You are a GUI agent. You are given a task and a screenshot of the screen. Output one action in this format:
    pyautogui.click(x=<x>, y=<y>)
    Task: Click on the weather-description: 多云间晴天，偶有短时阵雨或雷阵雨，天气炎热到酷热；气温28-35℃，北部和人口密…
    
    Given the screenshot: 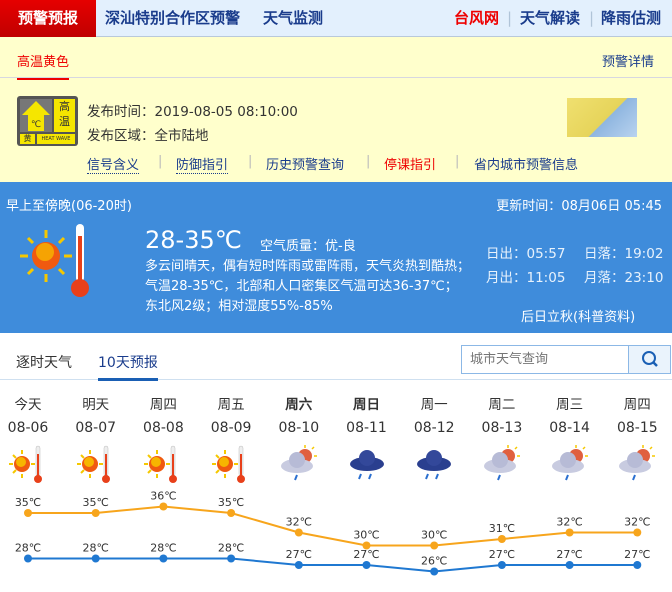 What is the action you would take?
    pyautogui.click(x=308, y=286)
    